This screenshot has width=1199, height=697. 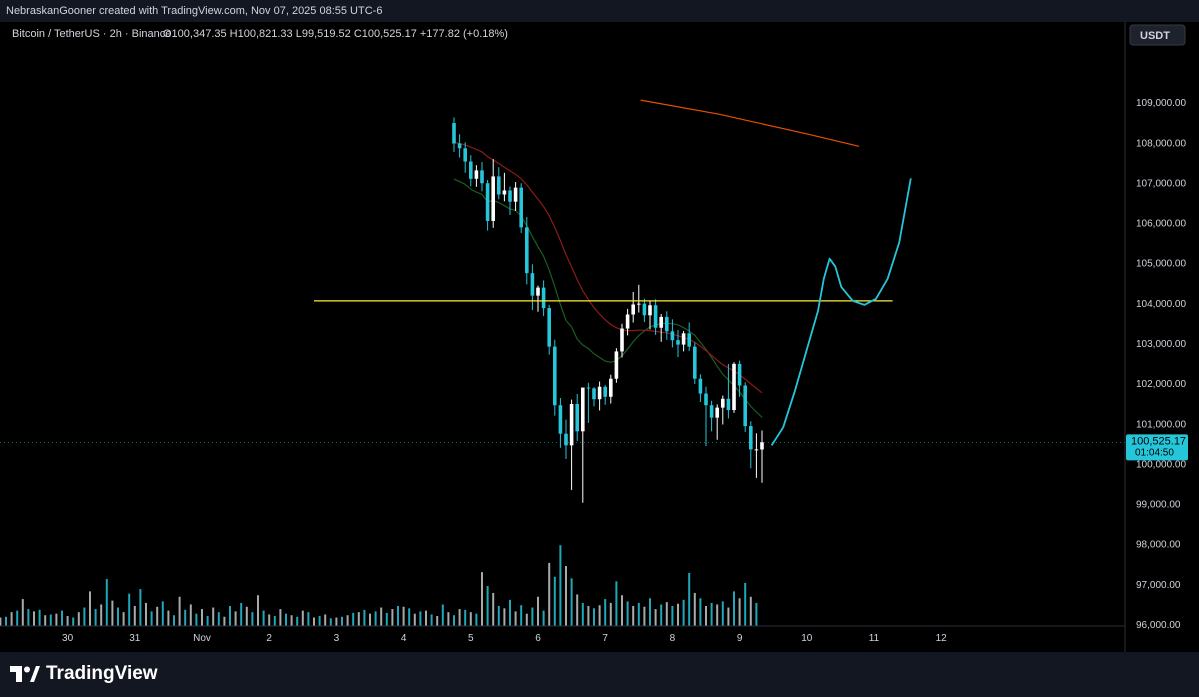 What do you see at coordinates (1155, 36) in the screenshot?
I see `currency-button-label: USDT` at bounding box center [1155, 36].